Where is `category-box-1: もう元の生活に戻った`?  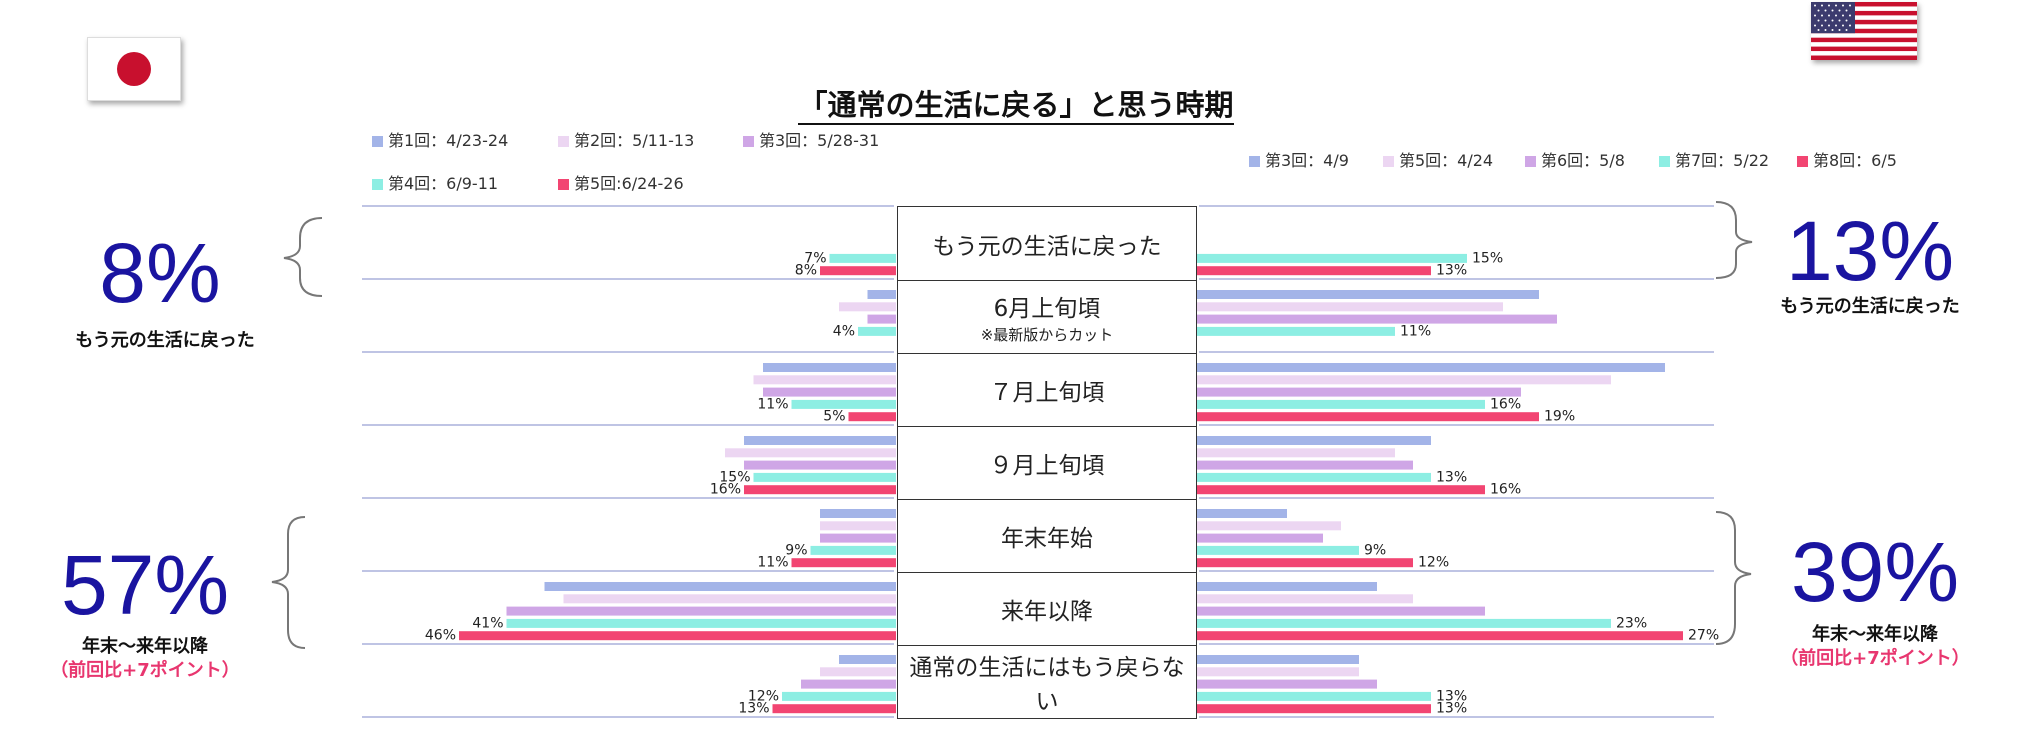
category-box-1: もう元の生活に戻った is located at coordinates (1047, 243).